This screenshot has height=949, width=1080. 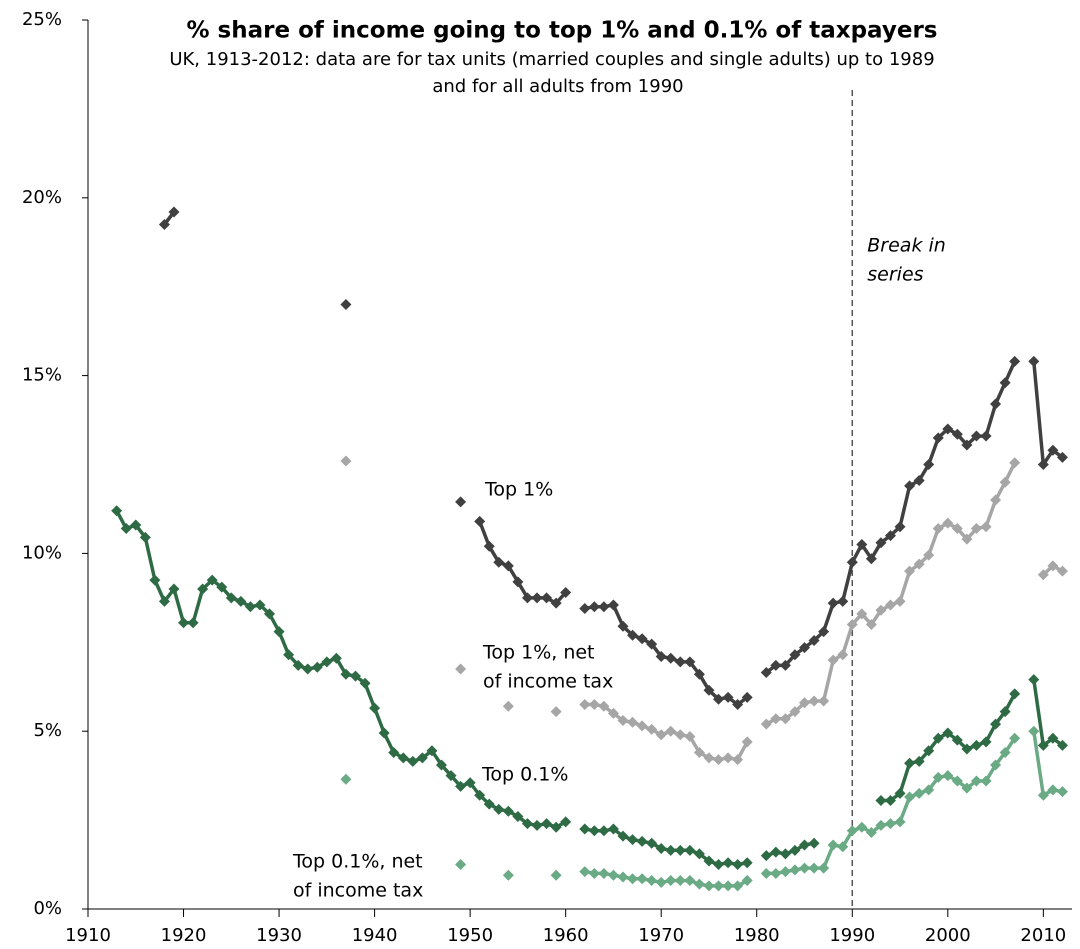 I want to click on x-tick-label: 1910, so click(x=88, y=935).